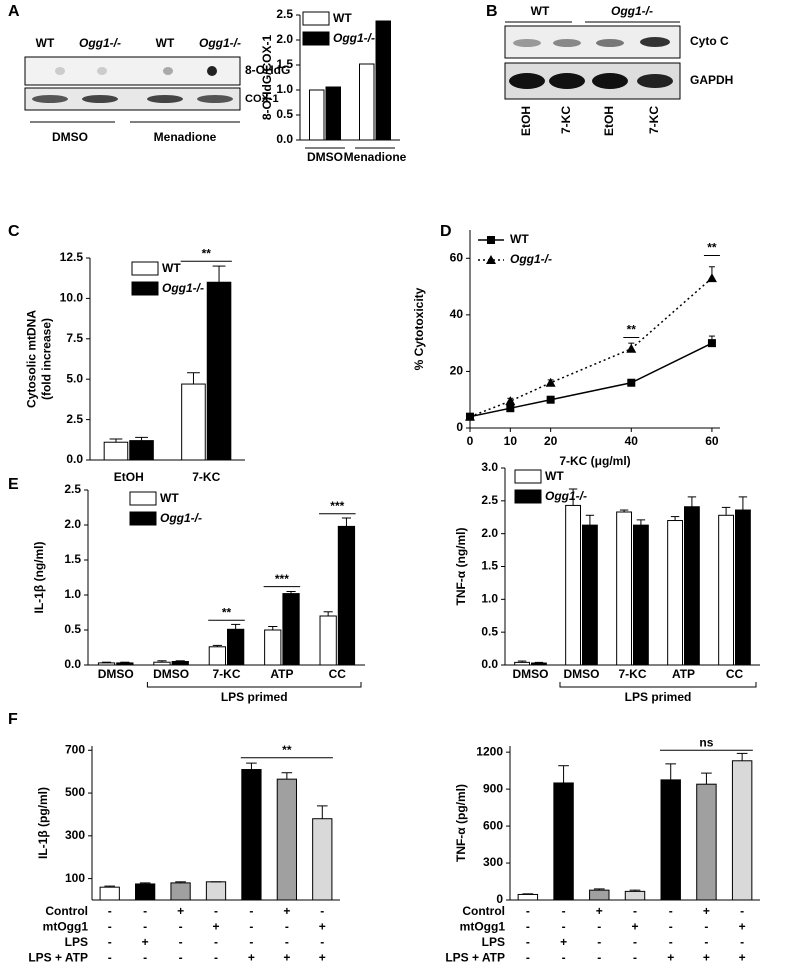 The height and width of the screenshot is (970, 800). What do you see at coordinates (609, 121) in the screenshot?
I see `lane-label: EtOH` at bounding box center [609, 121].